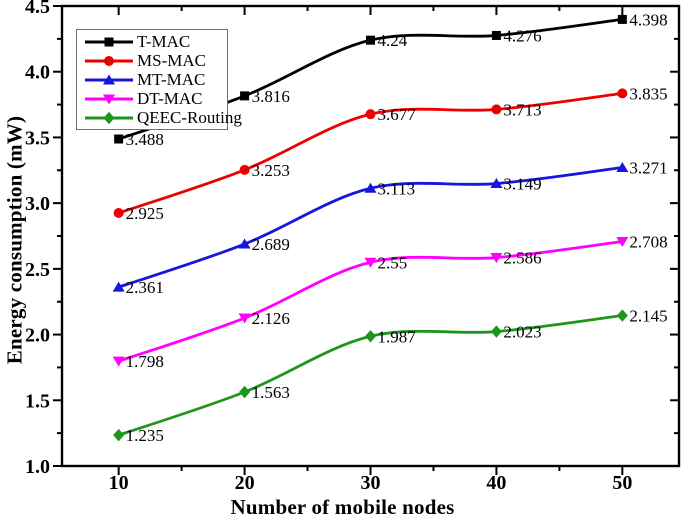  What do you see at coordinates (393, 262) in the screenshot?
I see `data-point-label: 2.55` at bounding box center [393, 262].